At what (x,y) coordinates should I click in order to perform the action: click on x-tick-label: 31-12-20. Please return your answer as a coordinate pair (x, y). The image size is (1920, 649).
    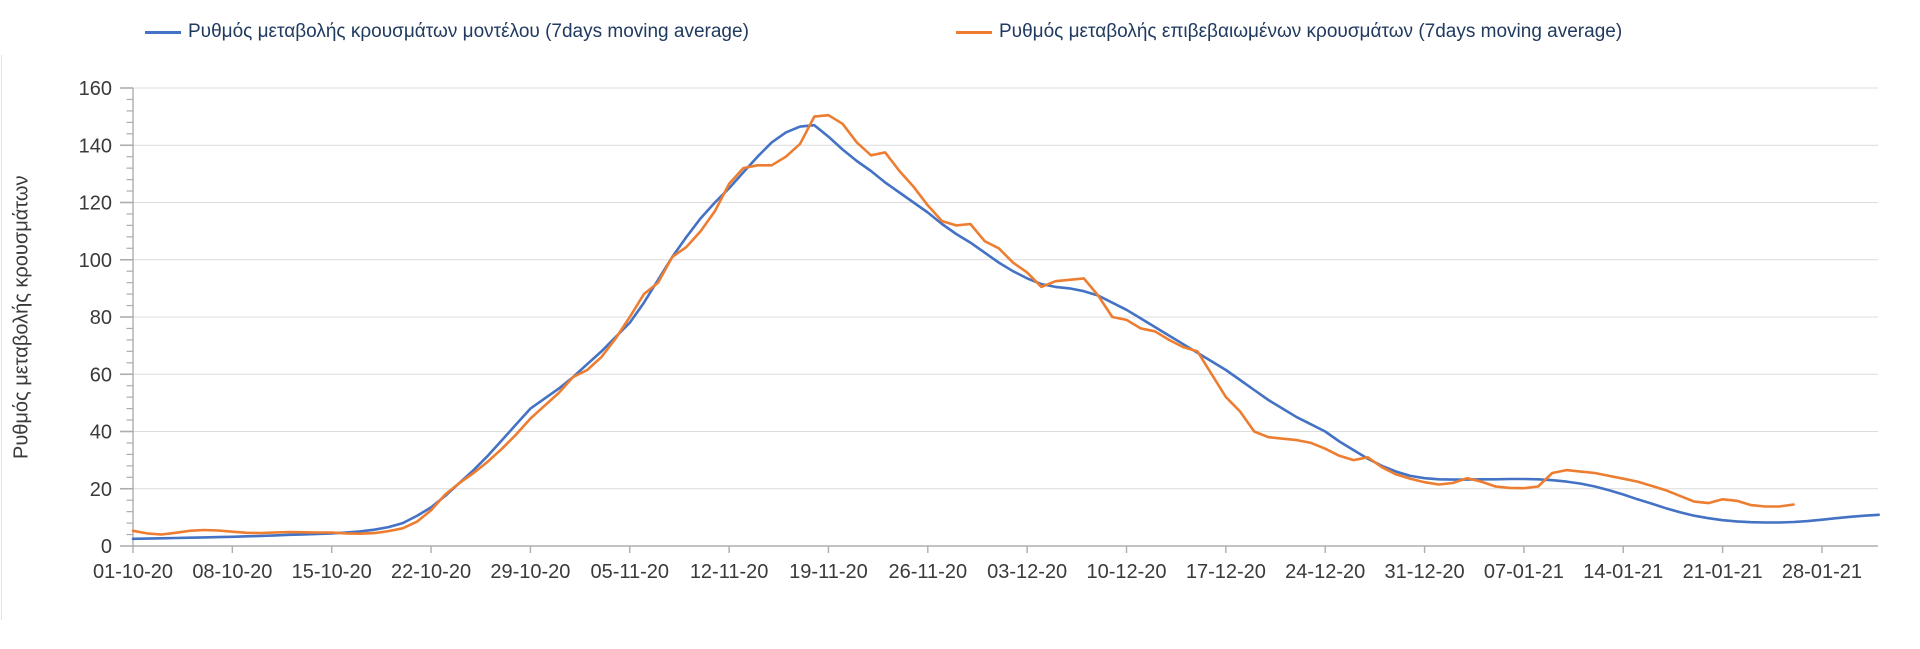
    Looking at the image, I should click on (1425, 572).